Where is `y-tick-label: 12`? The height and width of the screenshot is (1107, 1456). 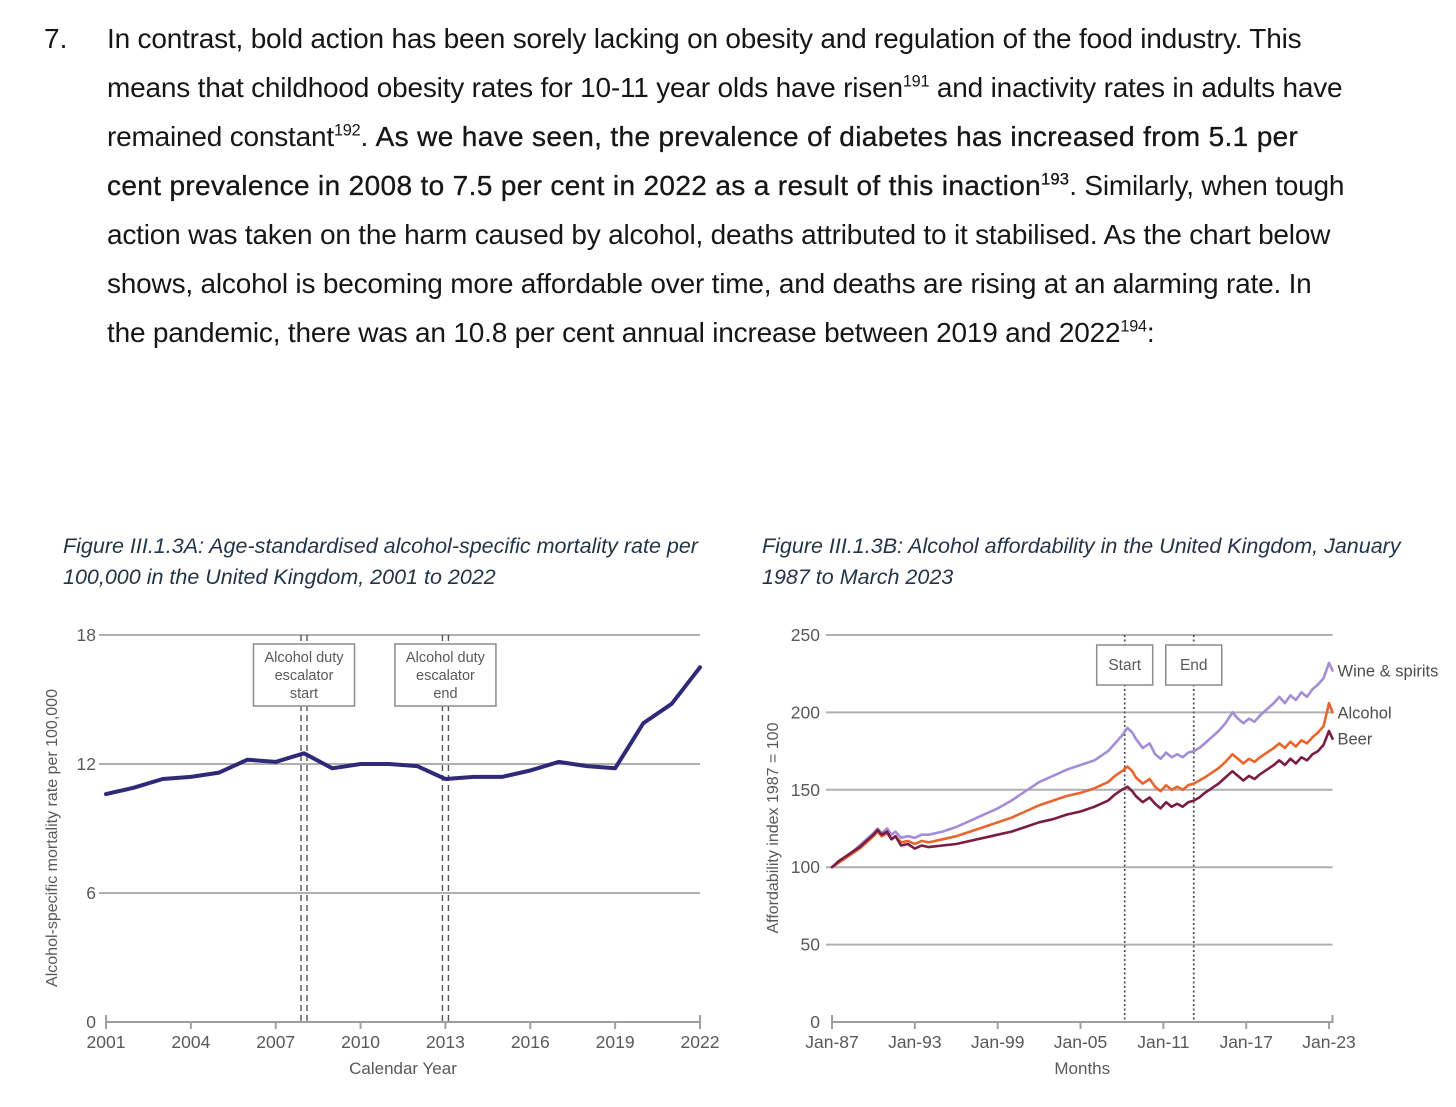 y-tick-label: 12 is located at coordinates (86, 764).